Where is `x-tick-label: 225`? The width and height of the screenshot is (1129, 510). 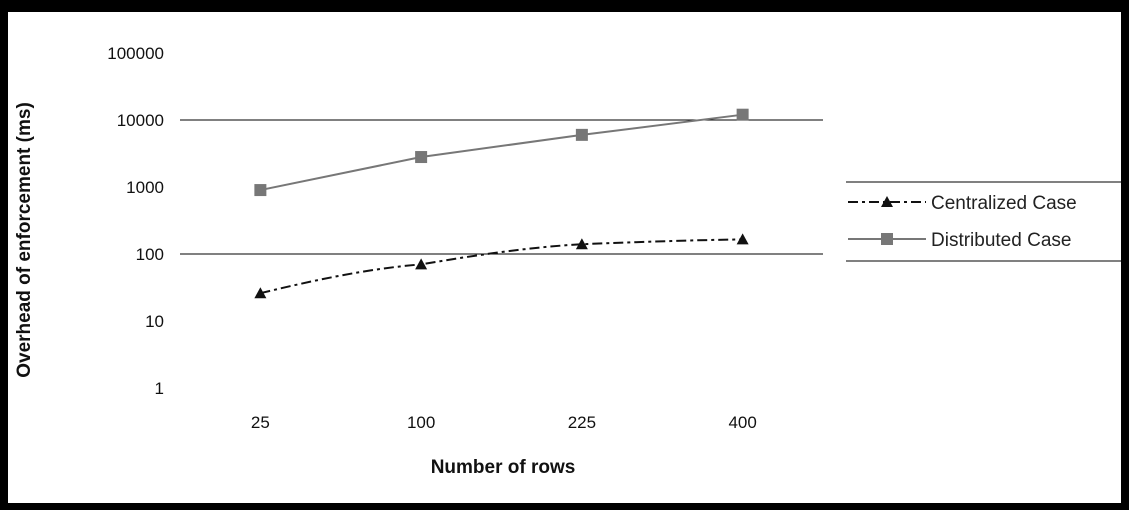
x-tick-label: 225 is located at coordinates (582, 422).